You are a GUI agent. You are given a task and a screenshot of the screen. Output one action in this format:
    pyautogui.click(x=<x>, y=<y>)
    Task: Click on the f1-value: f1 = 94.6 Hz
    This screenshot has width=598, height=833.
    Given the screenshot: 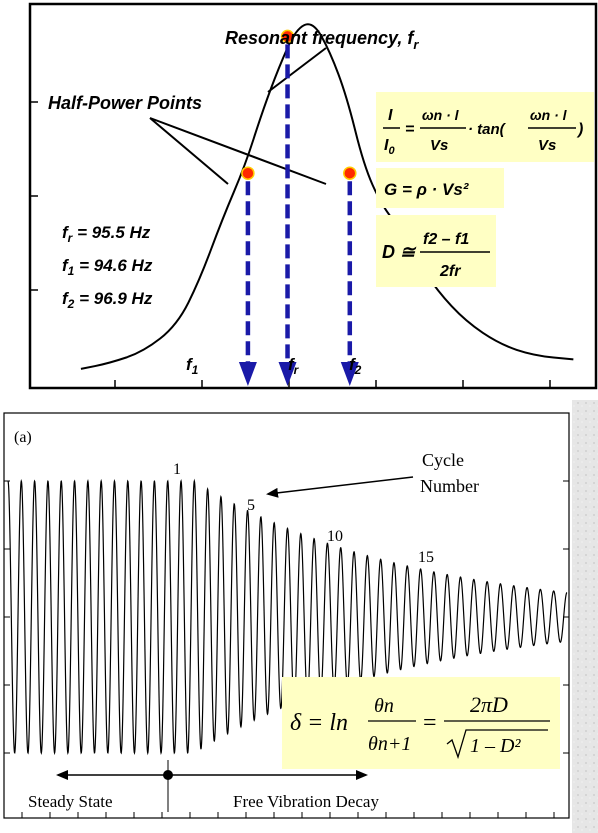 What is the action you would take?
    pyautogui.click(x=107, y=267)
    